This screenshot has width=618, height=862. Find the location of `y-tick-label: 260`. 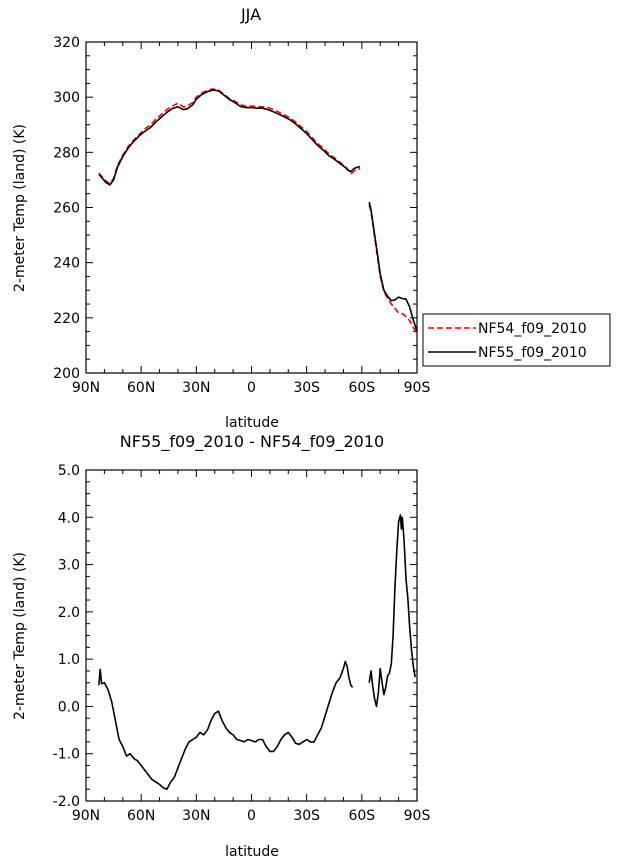

y-tick-label: 260 is located at coordinates (66, 209).